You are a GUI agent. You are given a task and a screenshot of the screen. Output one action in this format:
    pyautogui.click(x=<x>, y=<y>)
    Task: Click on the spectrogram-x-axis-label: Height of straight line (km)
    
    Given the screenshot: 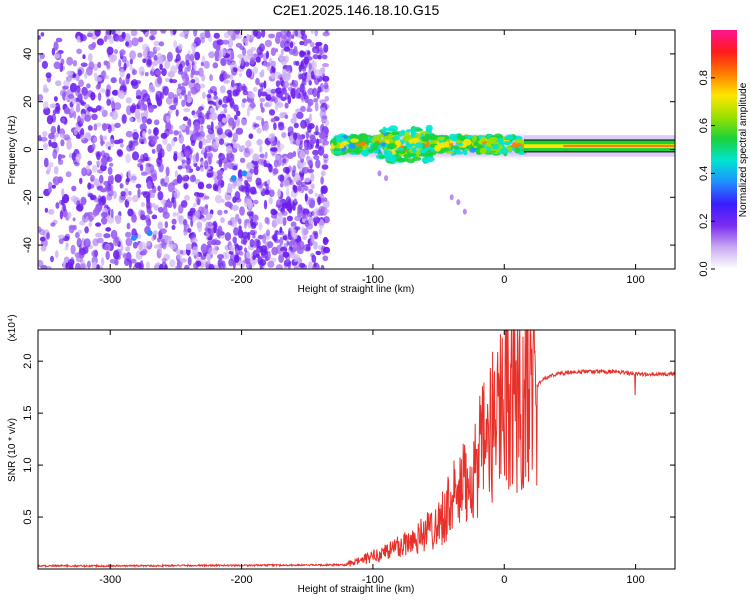 What is the action you would take?
    pyautogui.click(x=356, y=289)
    